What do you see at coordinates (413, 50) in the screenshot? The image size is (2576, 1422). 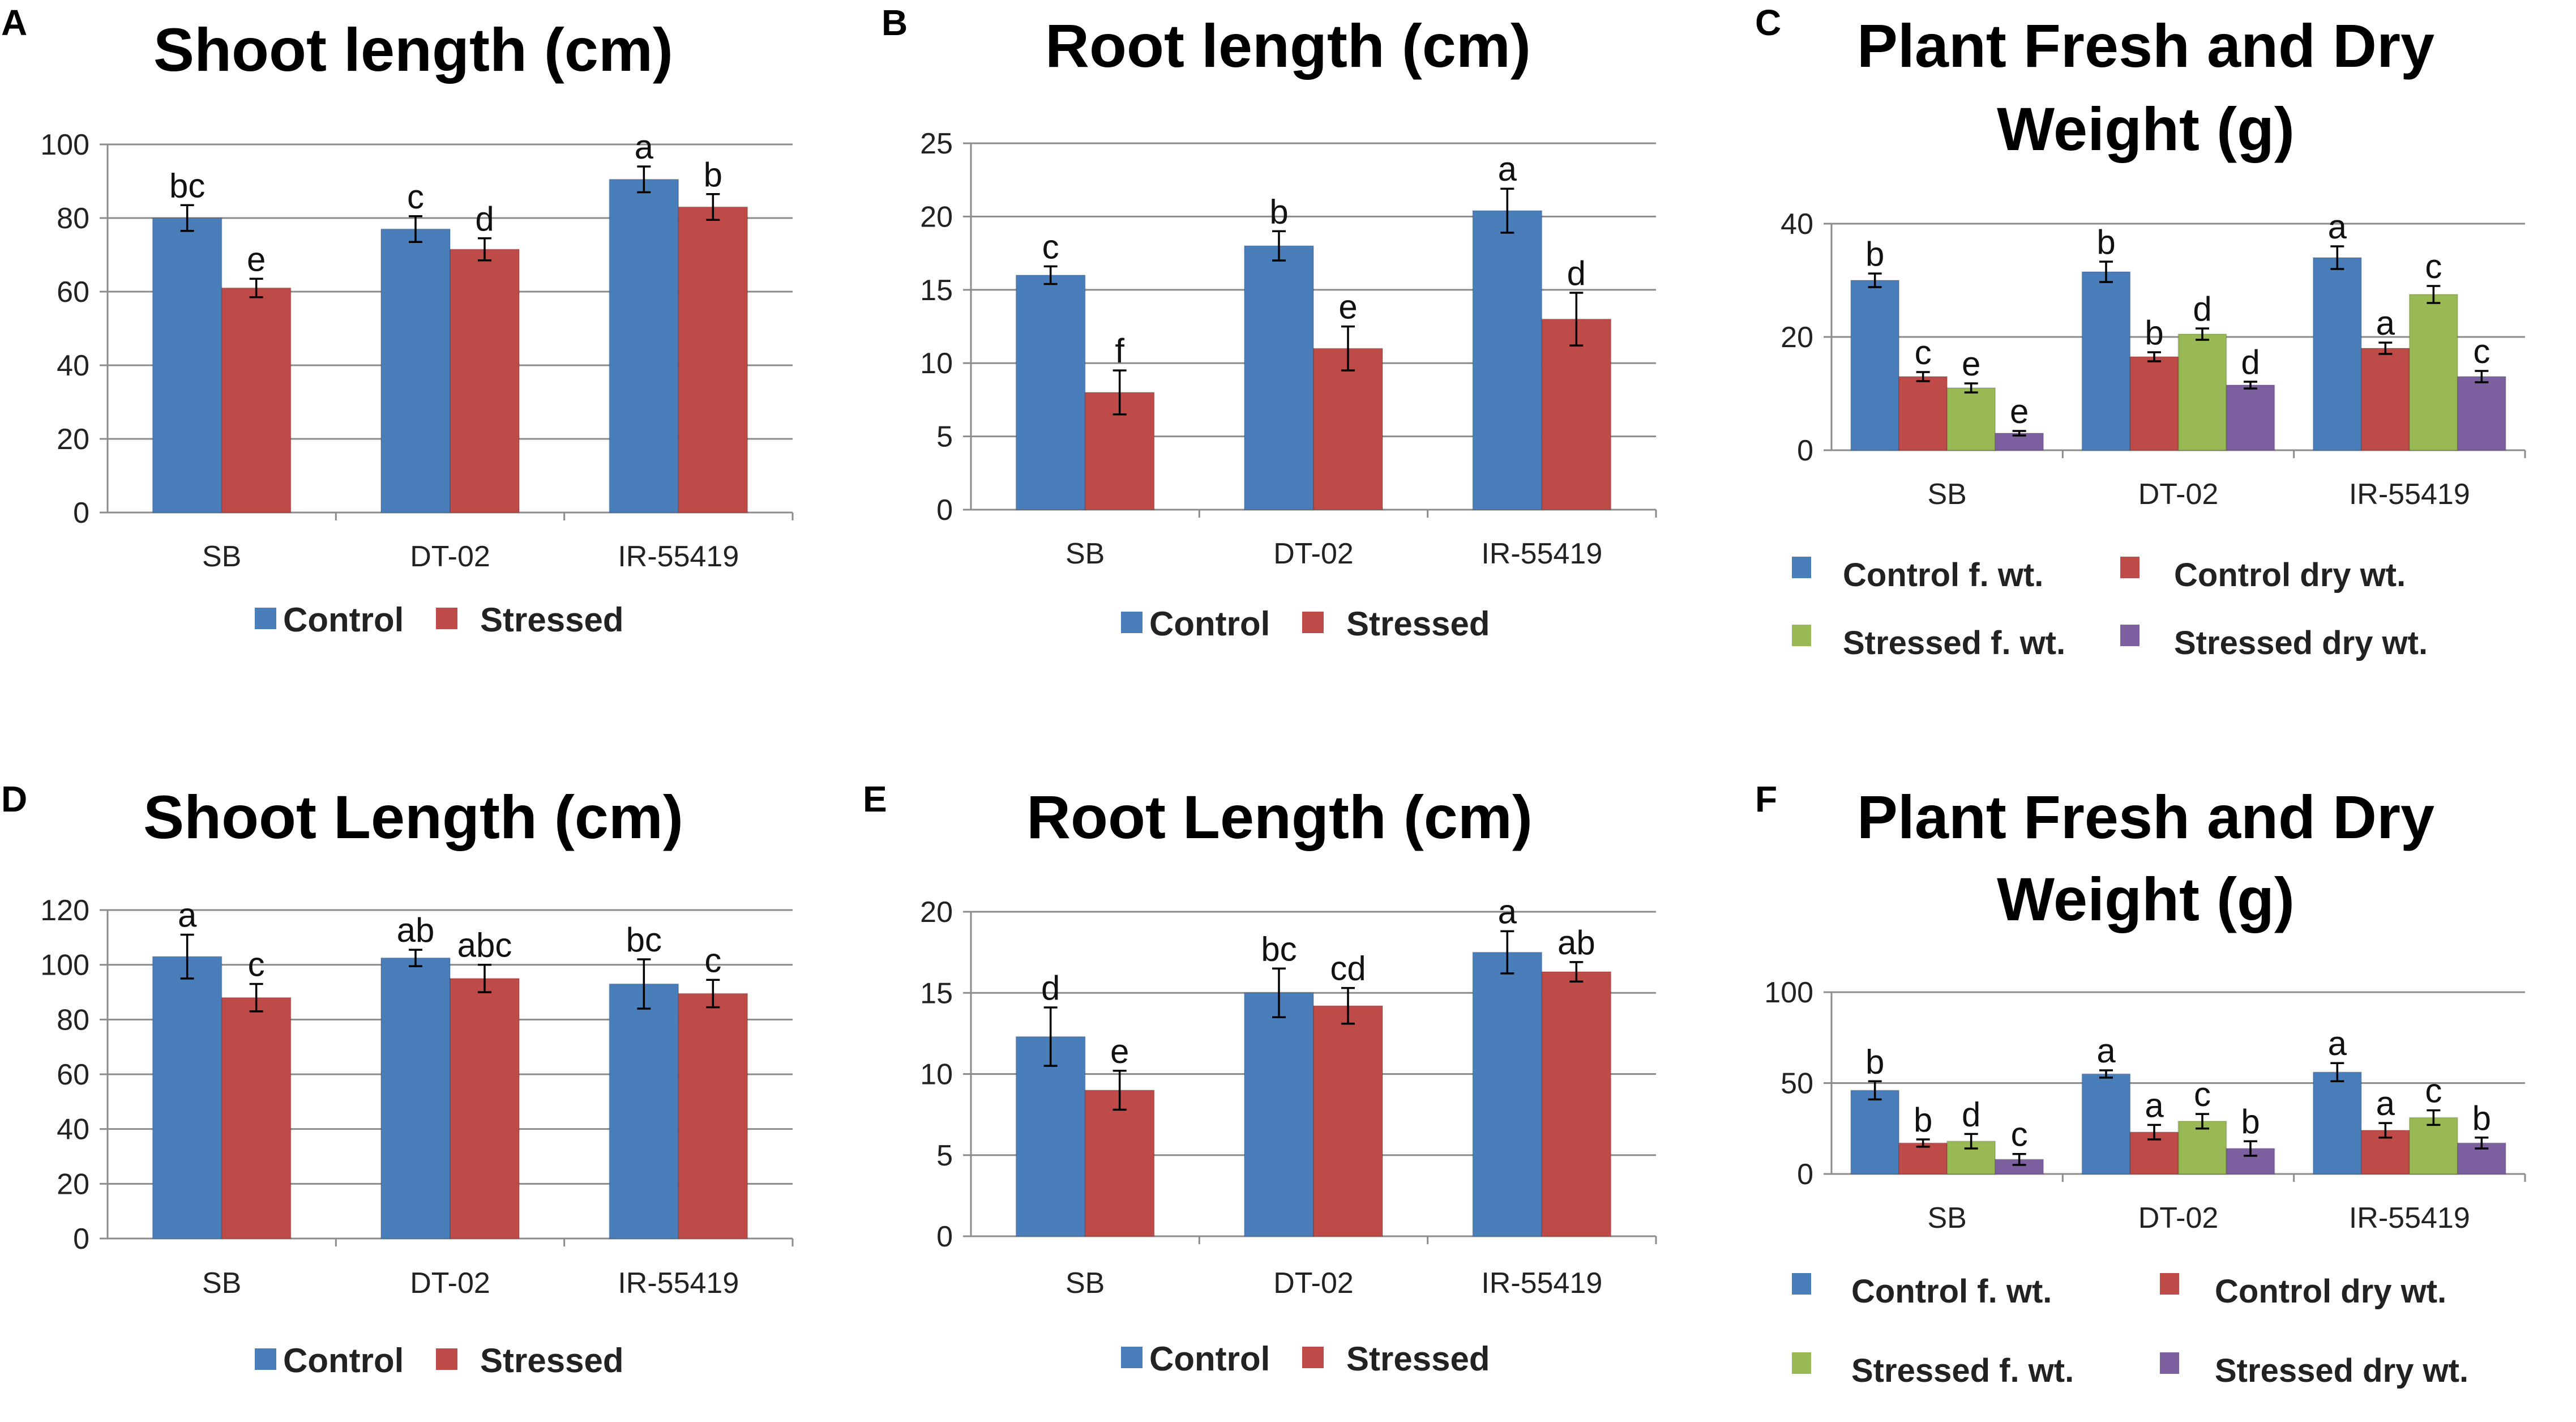 I see `chart-title: Shoot length (cm)` at bounding box center [413, 50].